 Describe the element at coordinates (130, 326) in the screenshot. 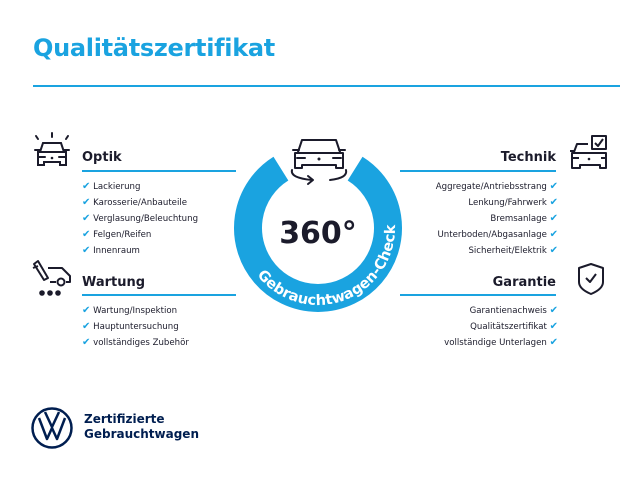

I see `list-item: ✔ Hauptuntersuchung` at that location.